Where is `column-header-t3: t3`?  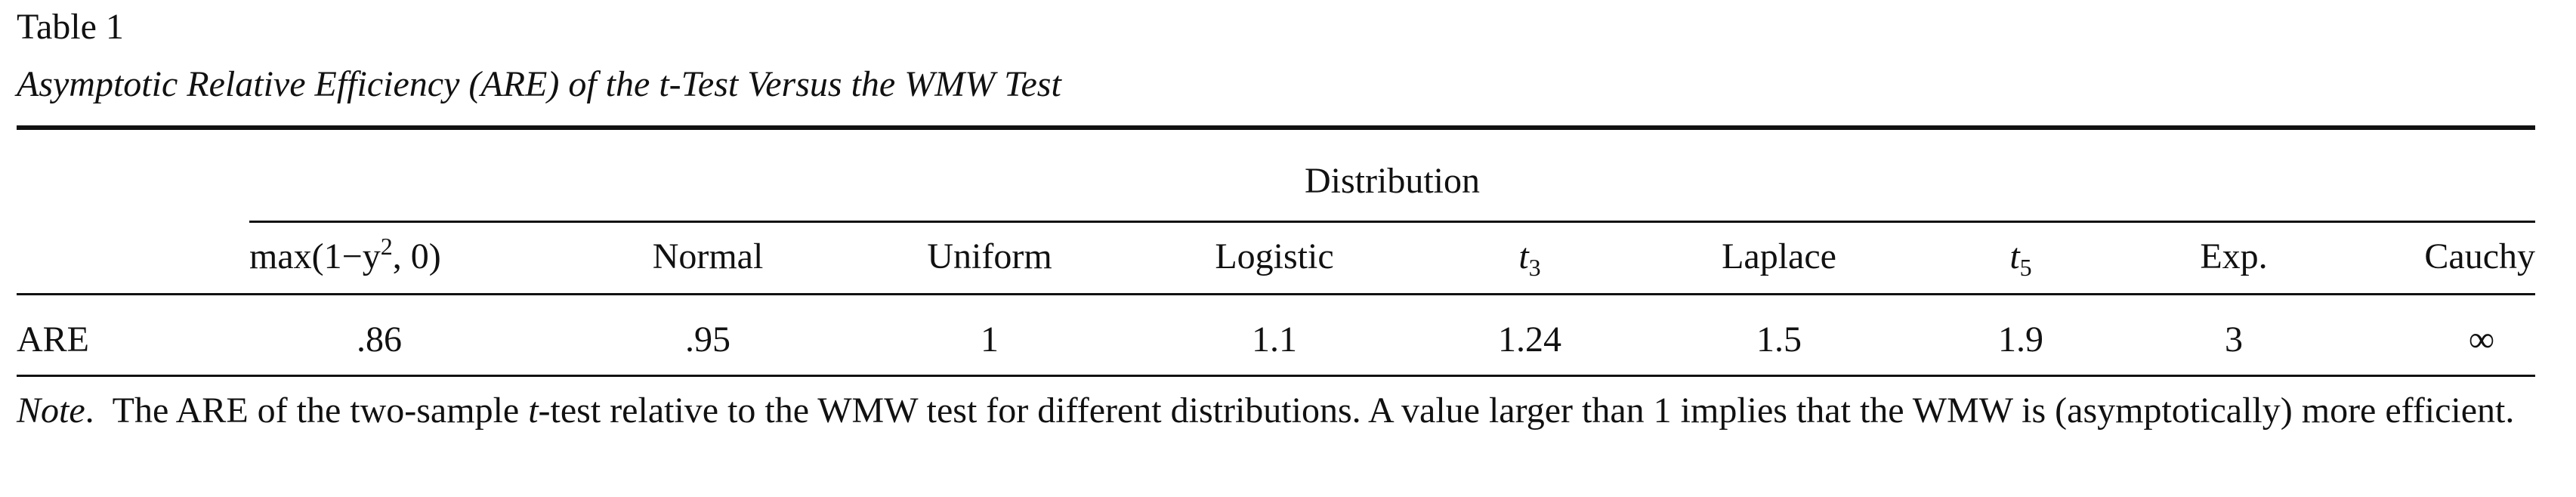
column-header-t3: t3 is located at coordinates (1529, 259).